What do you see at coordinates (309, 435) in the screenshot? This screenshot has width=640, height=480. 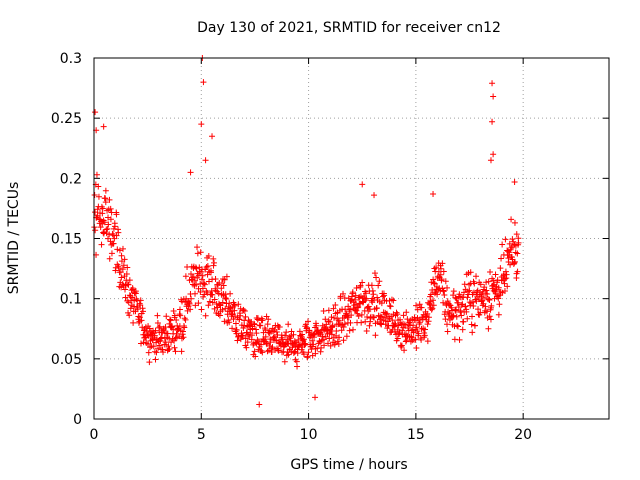 I see `x-tick-label: 10` at bounding box center [309, 435].